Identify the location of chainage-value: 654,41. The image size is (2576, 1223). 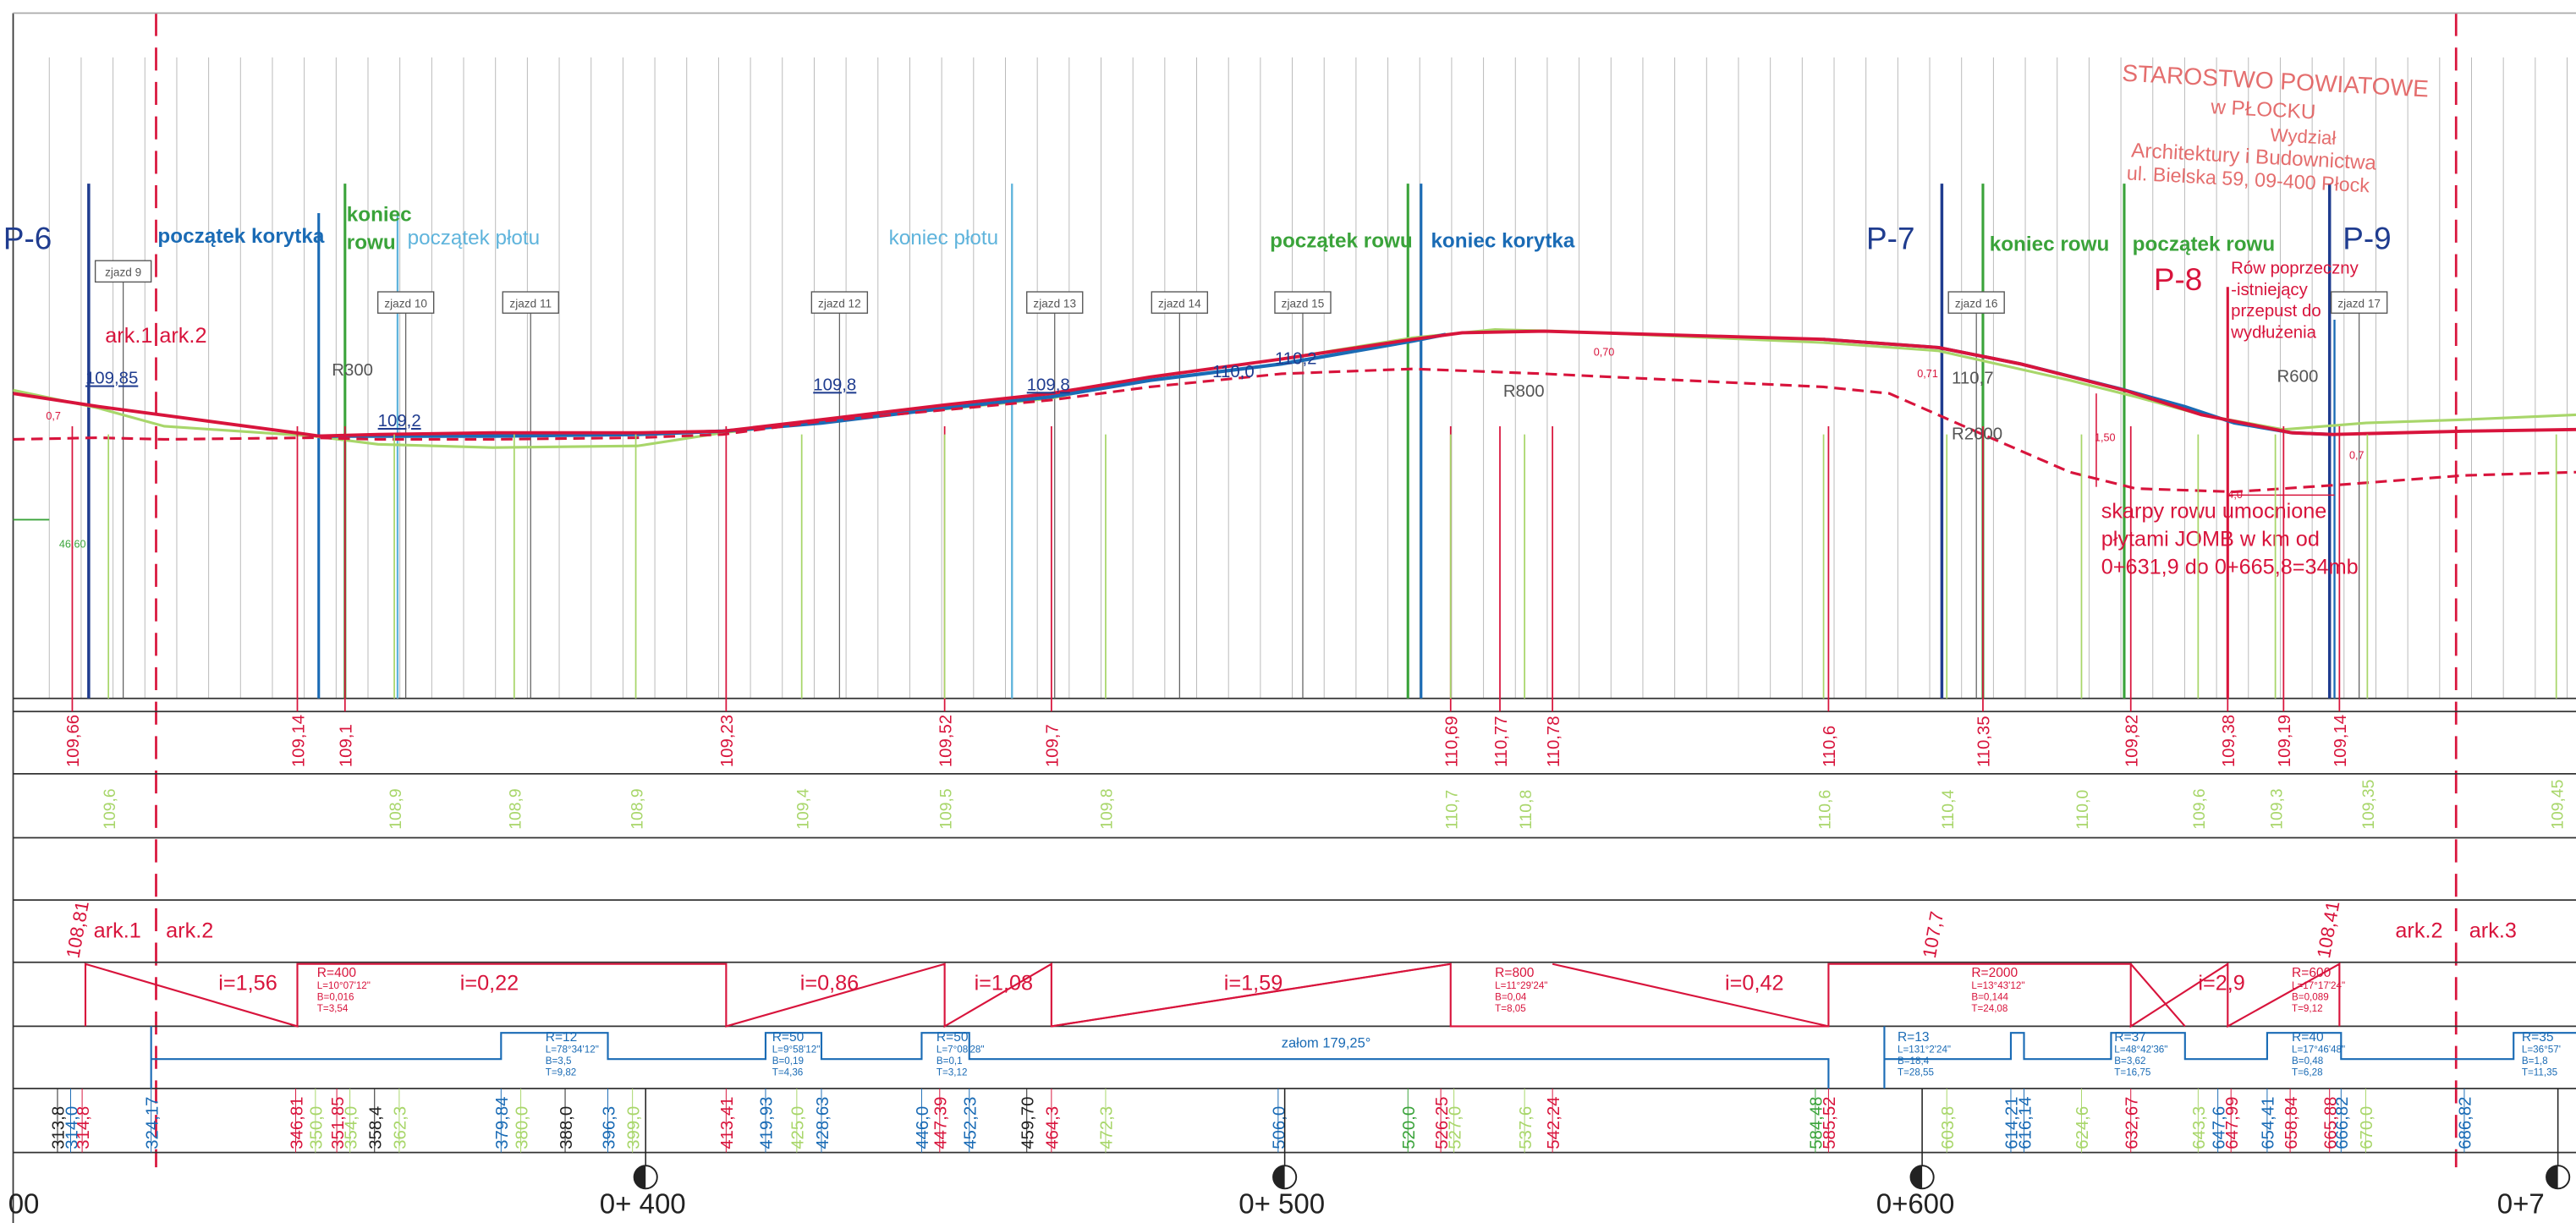
(2269, 1123).